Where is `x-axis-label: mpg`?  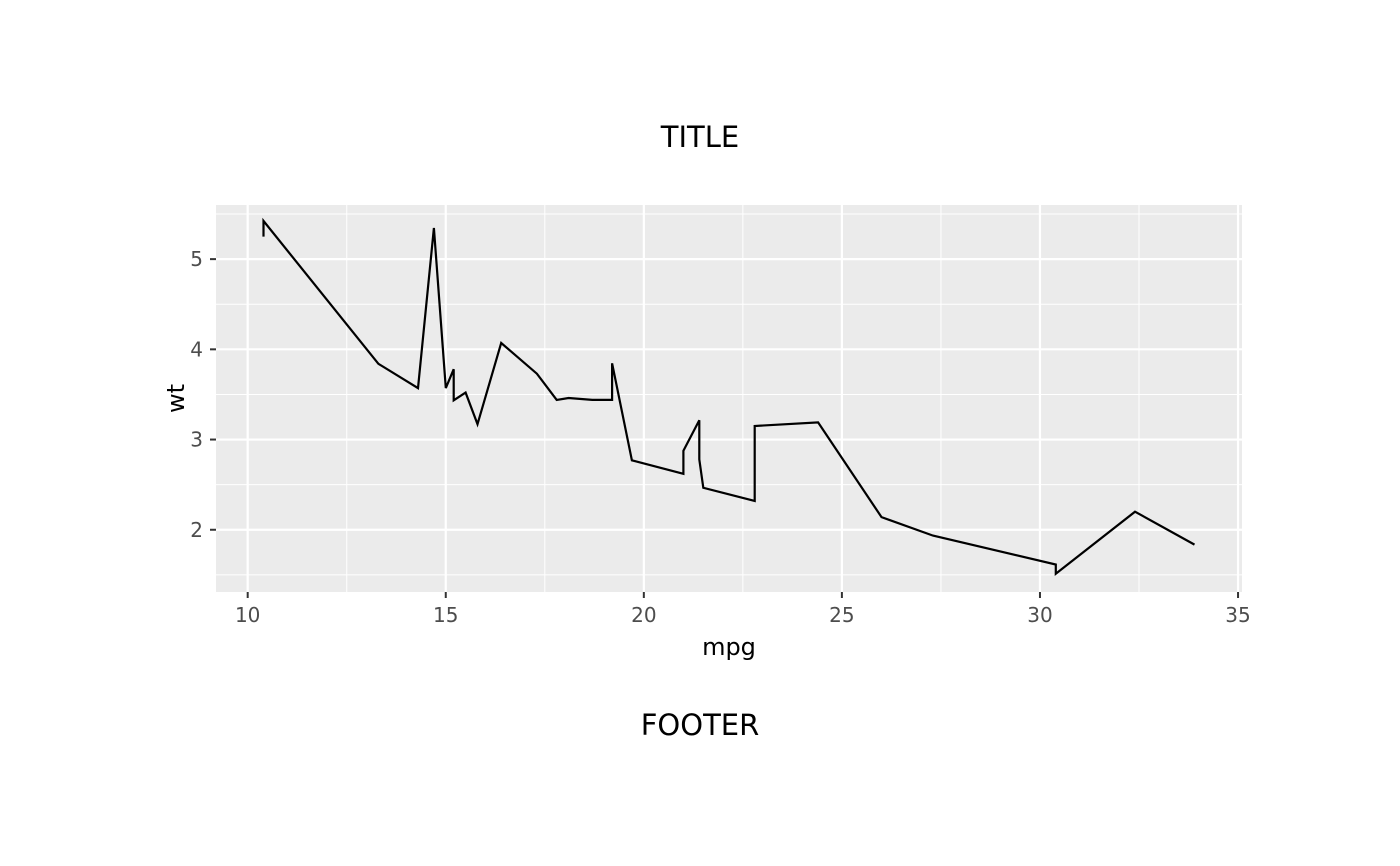 x-axis-label: mpg is located at coordinates (729, 647).